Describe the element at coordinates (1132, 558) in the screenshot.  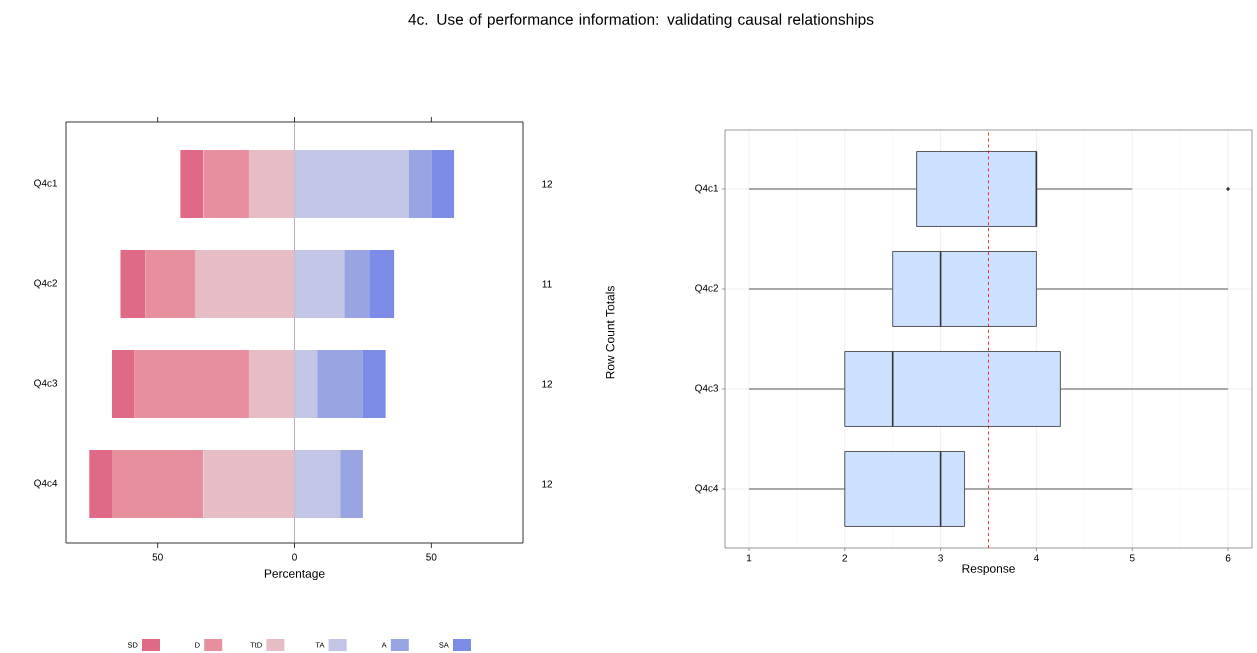
I see `x-tick-label: 5` at that location.